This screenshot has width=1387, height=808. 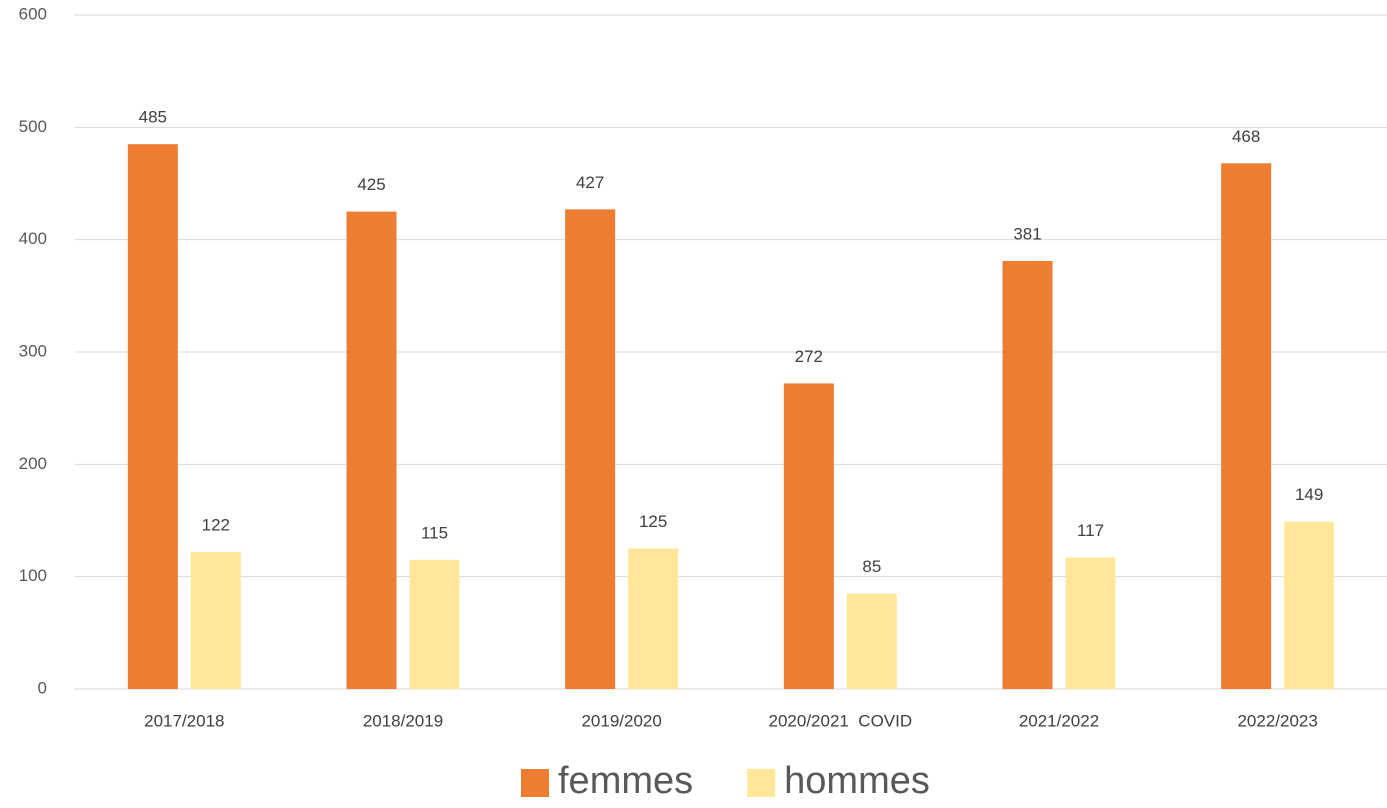 I want to click on legend-label: hommes, so click(x=857, y=781).